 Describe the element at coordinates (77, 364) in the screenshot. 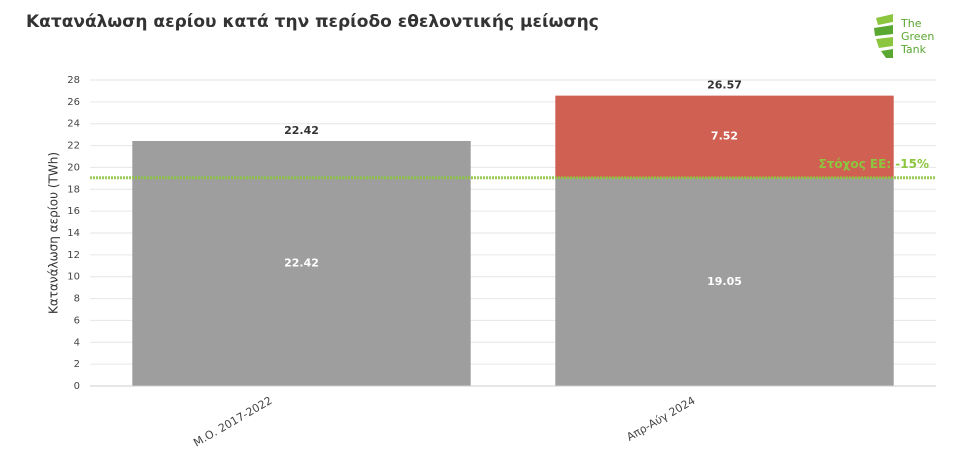

I see `y-tick-label: 2` at that location.